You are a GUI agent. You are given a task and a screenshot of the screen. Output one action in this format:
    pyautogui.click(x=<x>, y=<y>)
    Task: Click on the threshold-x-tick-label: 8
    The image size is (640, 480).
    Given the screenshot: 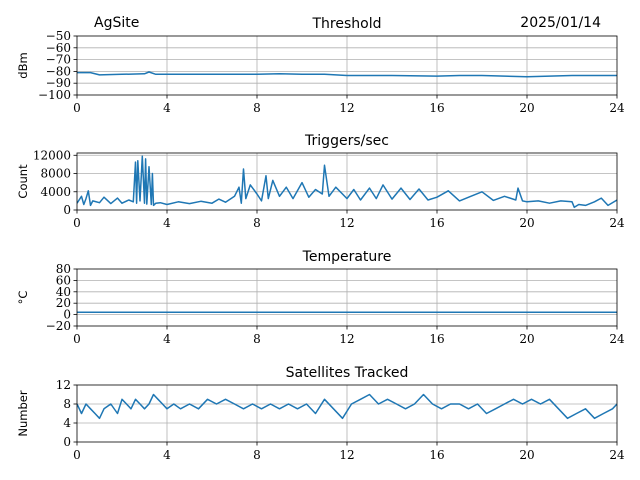 What is the action you would take?
    pyautogui.click(x=257, y=108)
    